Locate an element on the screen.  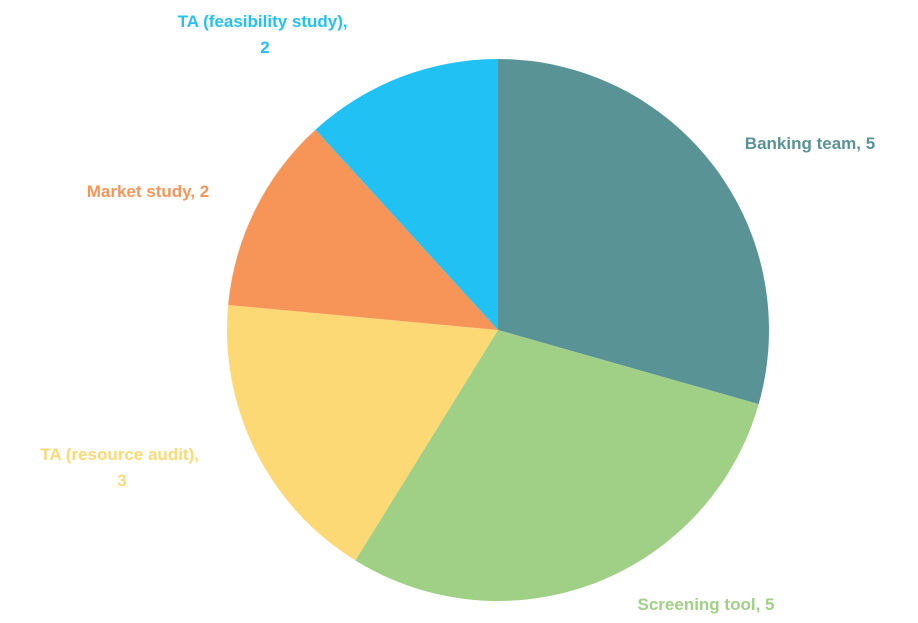
label-name: Screening tool is located at coordinates (697, 604).